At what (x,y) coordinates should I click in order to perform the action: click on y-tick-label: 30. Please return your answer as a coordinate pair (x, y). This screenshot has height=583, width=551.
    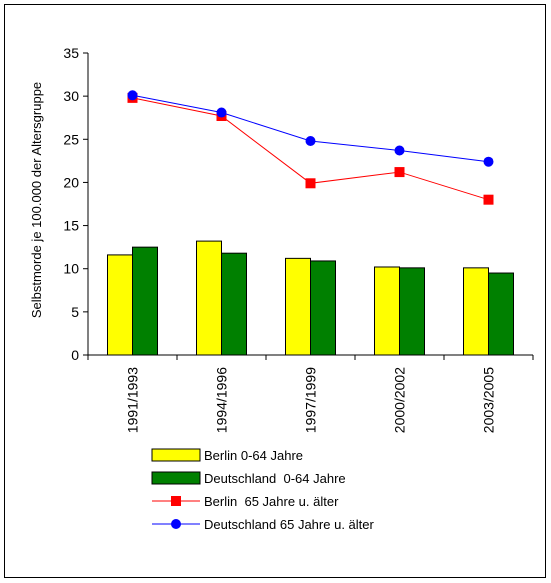
    Looking at the image, I should click on (71, 96).